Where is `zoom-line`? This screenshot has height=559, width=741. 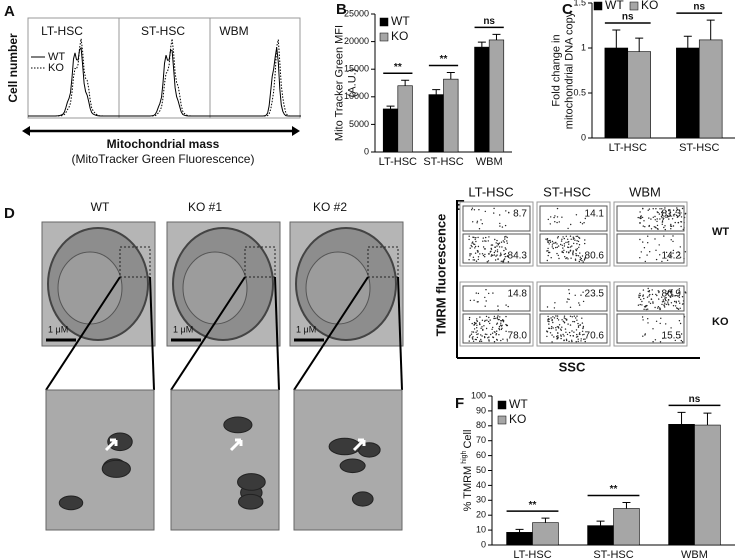 zoom-line is located at coordinates (400, 333).